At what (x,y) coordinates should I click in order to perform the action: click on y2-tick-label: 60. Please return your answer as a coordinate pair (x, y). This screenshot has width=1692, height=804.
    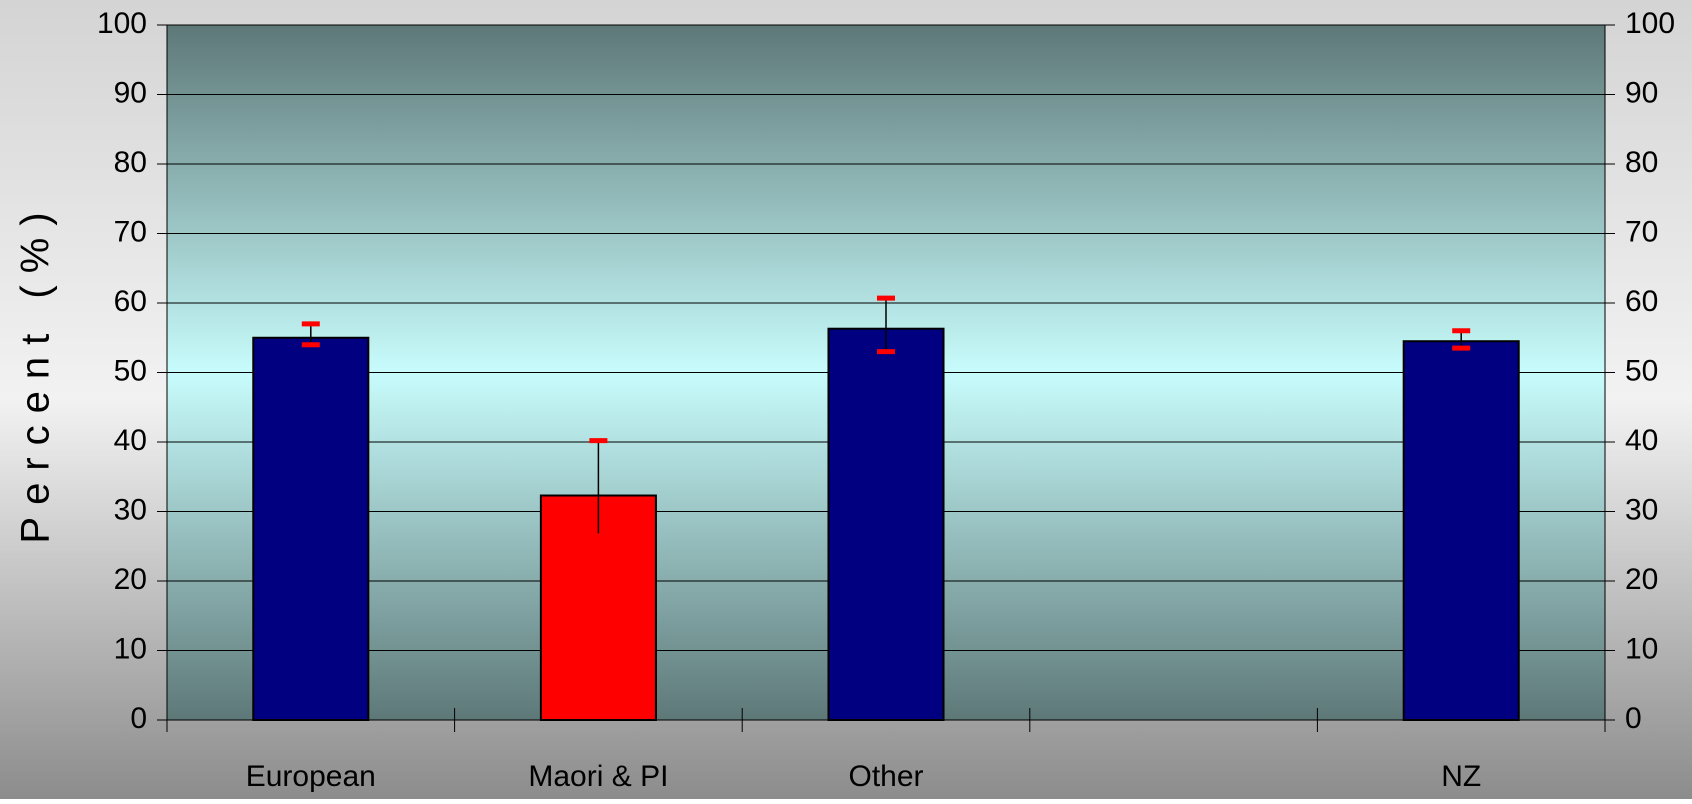
    Looking at the image, I should click on (1641, 301).